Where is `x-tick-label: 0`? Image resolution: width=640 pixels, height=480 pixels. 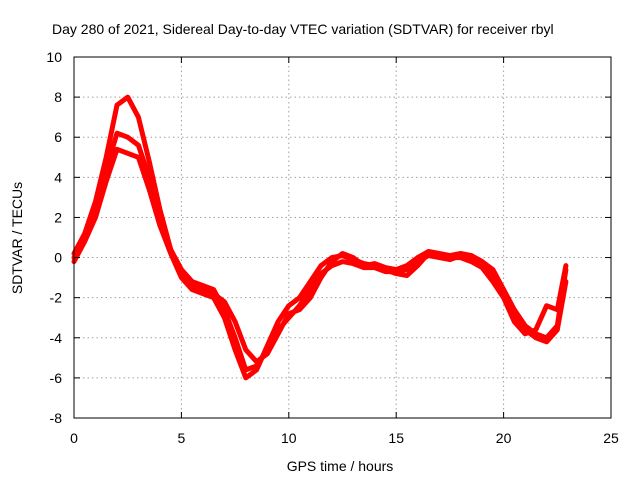 x-tick-label: 0 is located at coordinates (74, 438).